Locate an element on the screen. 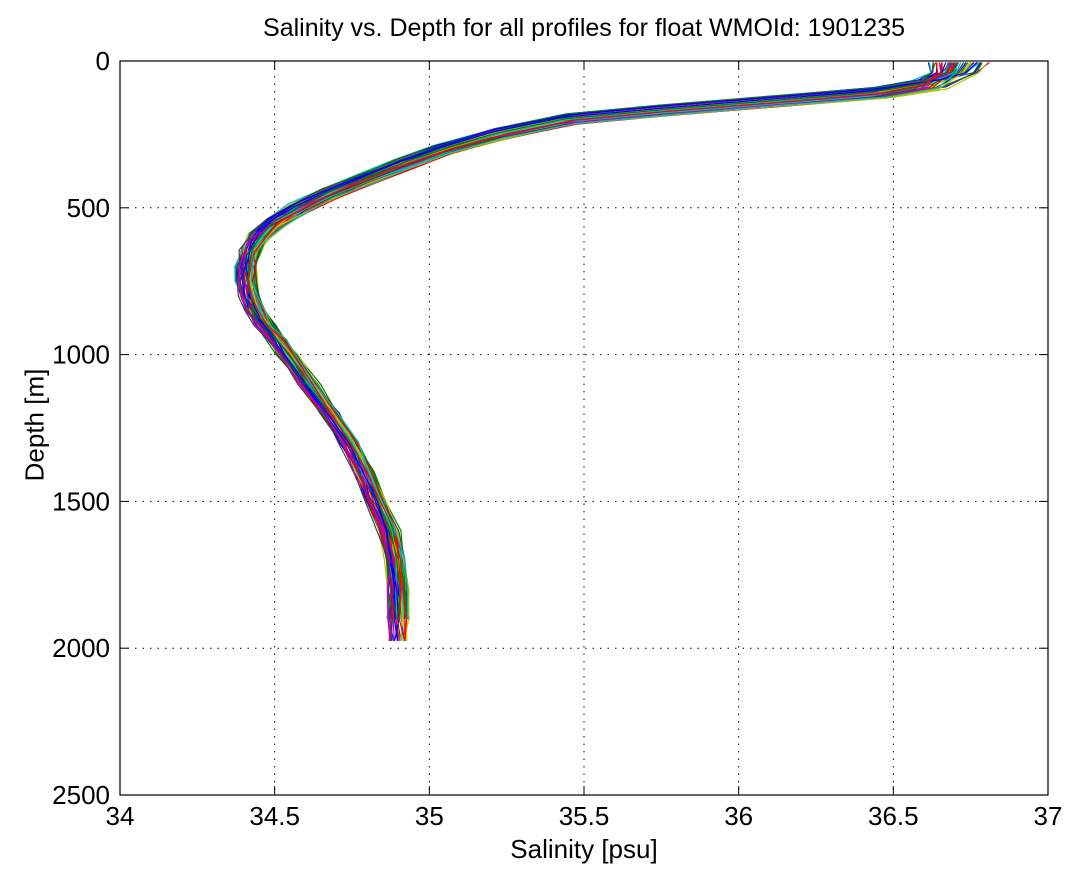 This screenshot has width=1073, height=871. x-tick-label: 34 is located at coordinates (120, 816).